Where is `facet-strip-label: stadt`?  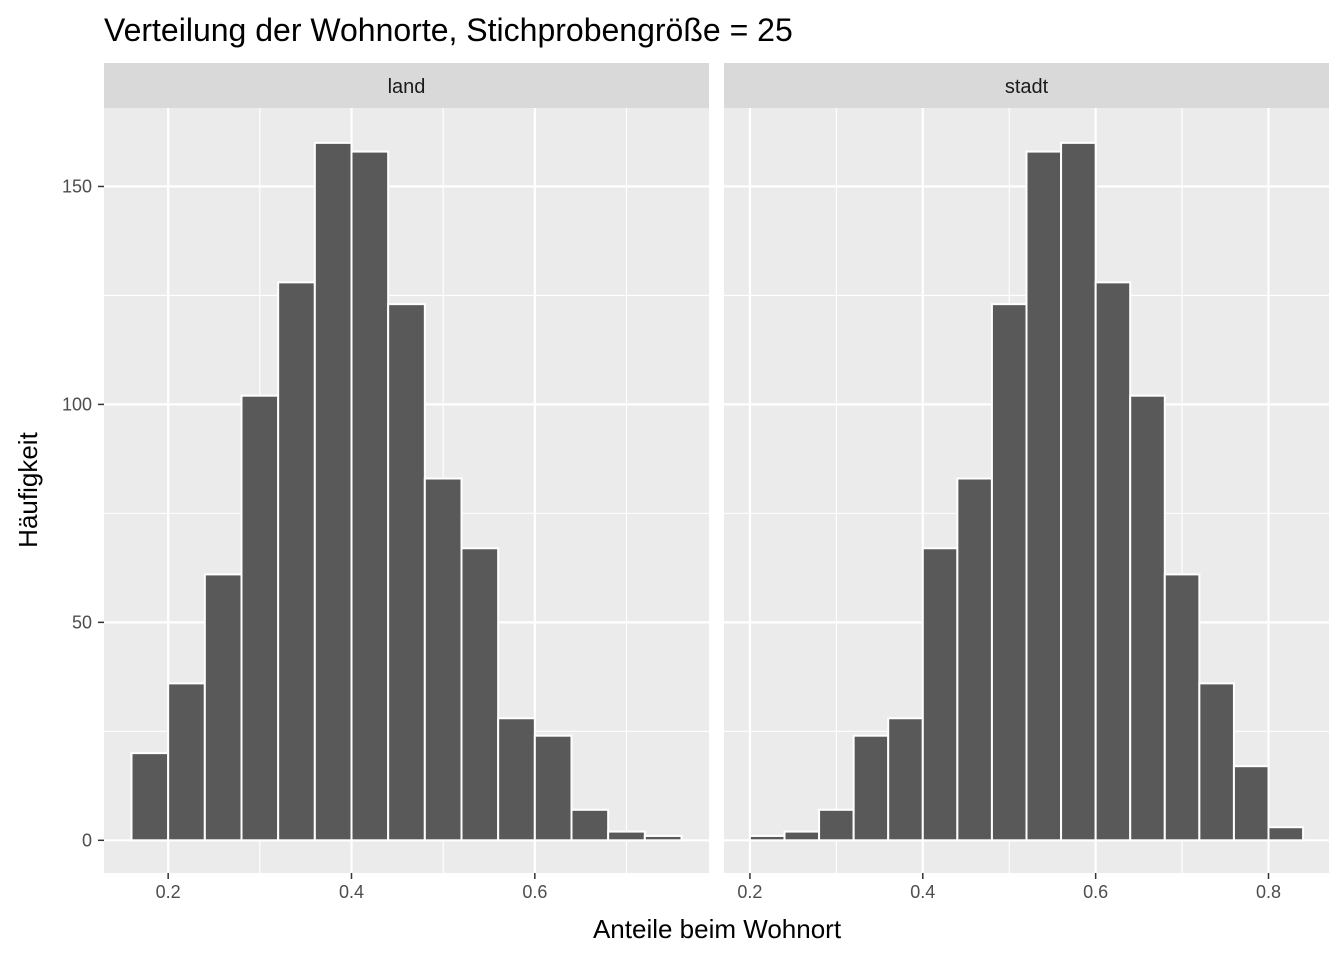
facet-strip-label: stadt is located at coordinates (1027, 87).